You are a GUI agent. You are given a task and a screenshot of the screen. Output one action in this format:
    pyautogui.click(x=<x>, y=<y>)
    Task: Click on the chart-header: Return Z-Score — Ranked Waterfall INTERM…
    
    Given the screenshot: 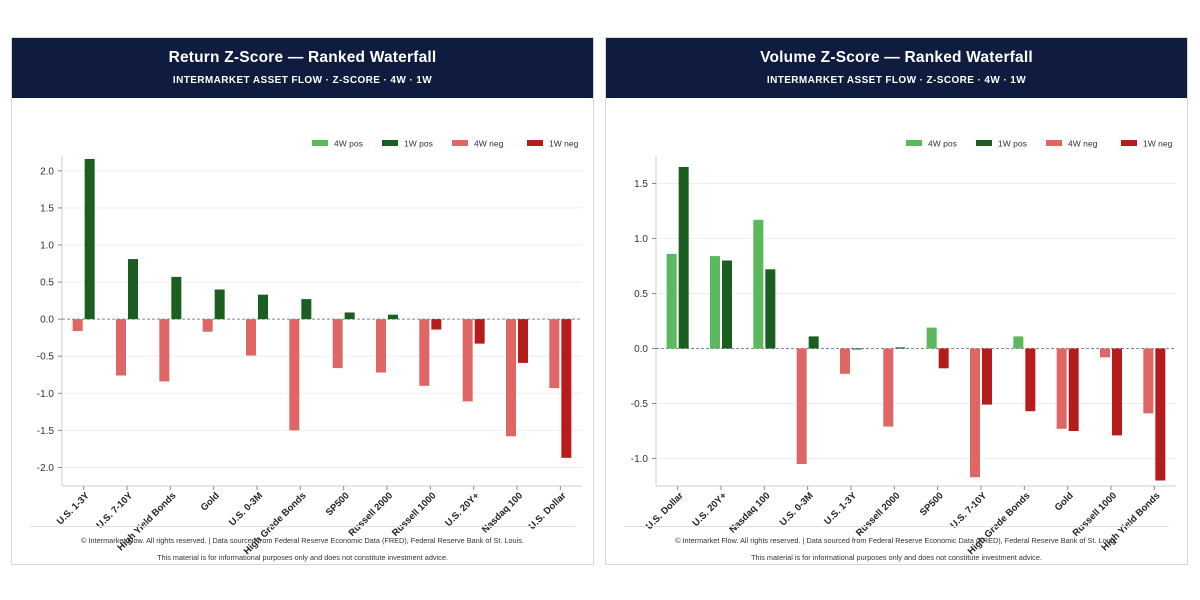 What is the action you would take?
    pyautogui.click(x=302, y=68)
    